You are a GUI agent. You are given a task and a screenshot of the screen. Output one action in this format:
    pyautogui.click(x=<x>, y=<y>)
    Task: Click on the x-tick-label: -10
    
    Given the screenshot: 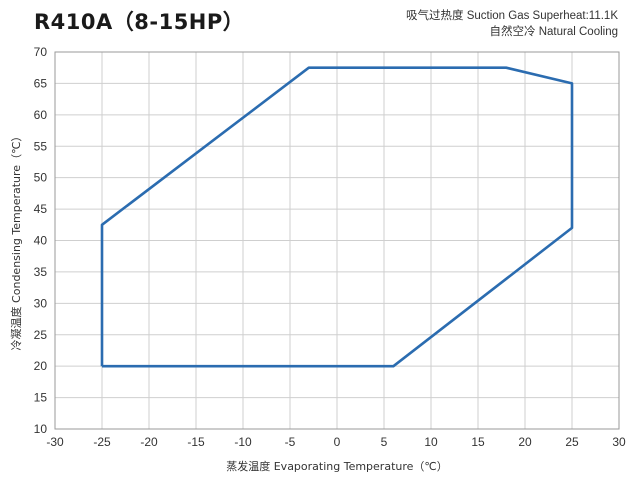 What is the action you would take?
    pyautogui.click(x=243, y=442)
    